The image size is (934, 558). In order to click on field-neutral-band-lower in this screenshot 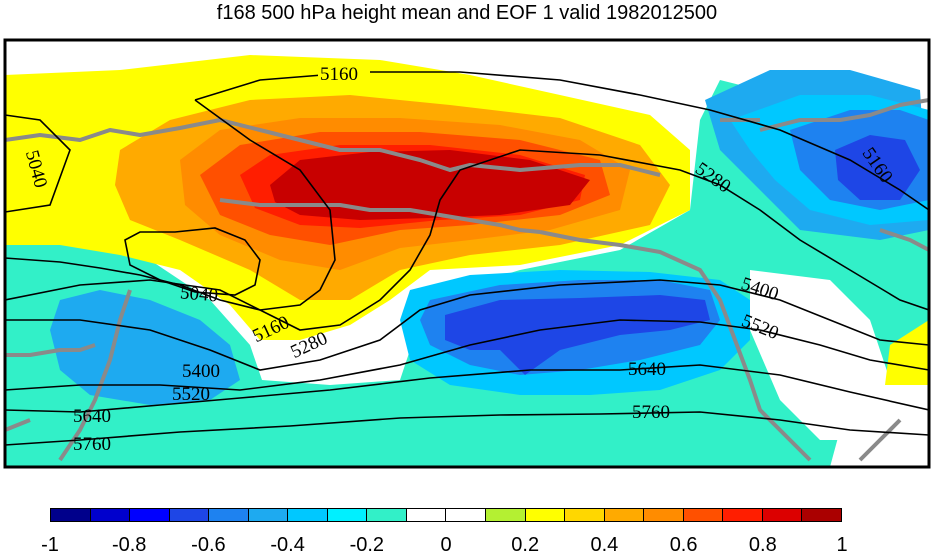, I will do `click(335, 342)`.